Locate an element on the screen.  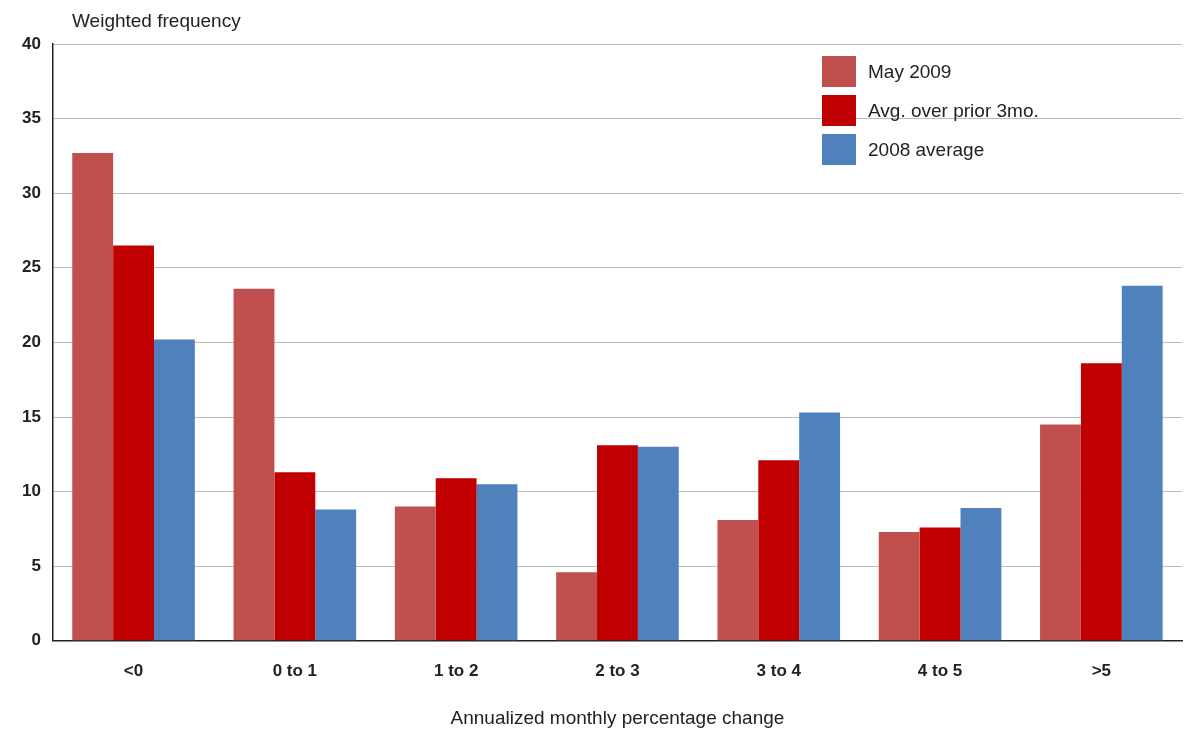
y-tick-label: 10 is located at coordinates (31, 491).